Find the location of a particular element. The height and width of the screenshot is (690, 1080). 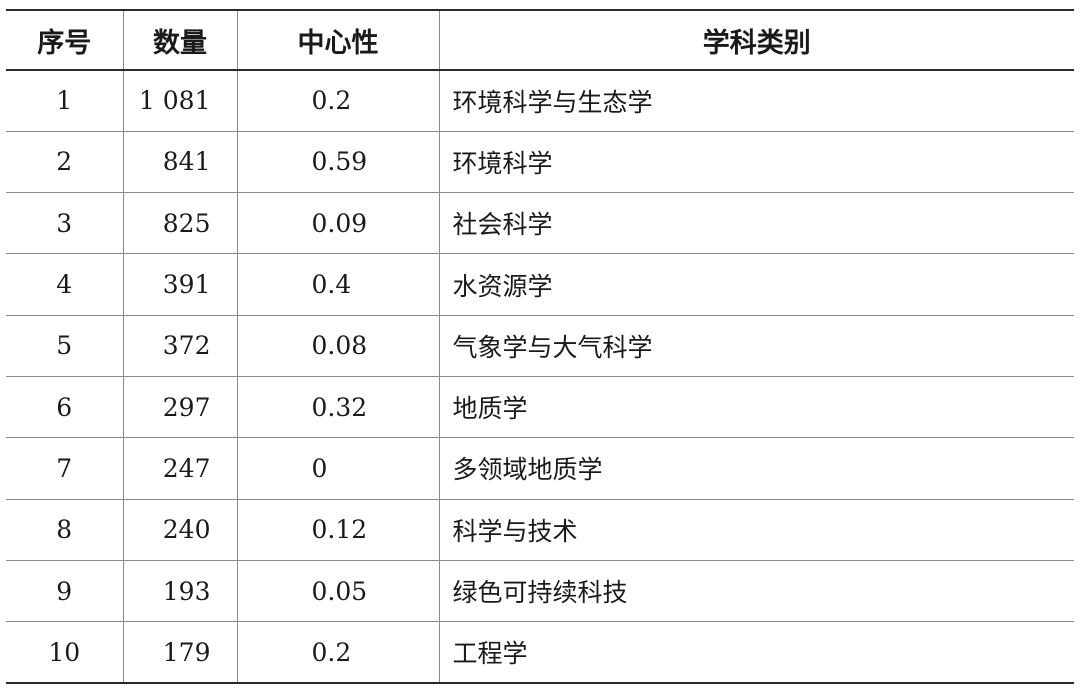

table-row: 5 372 0.08 气象学与大气科学 is located at coordinates (540, 346).